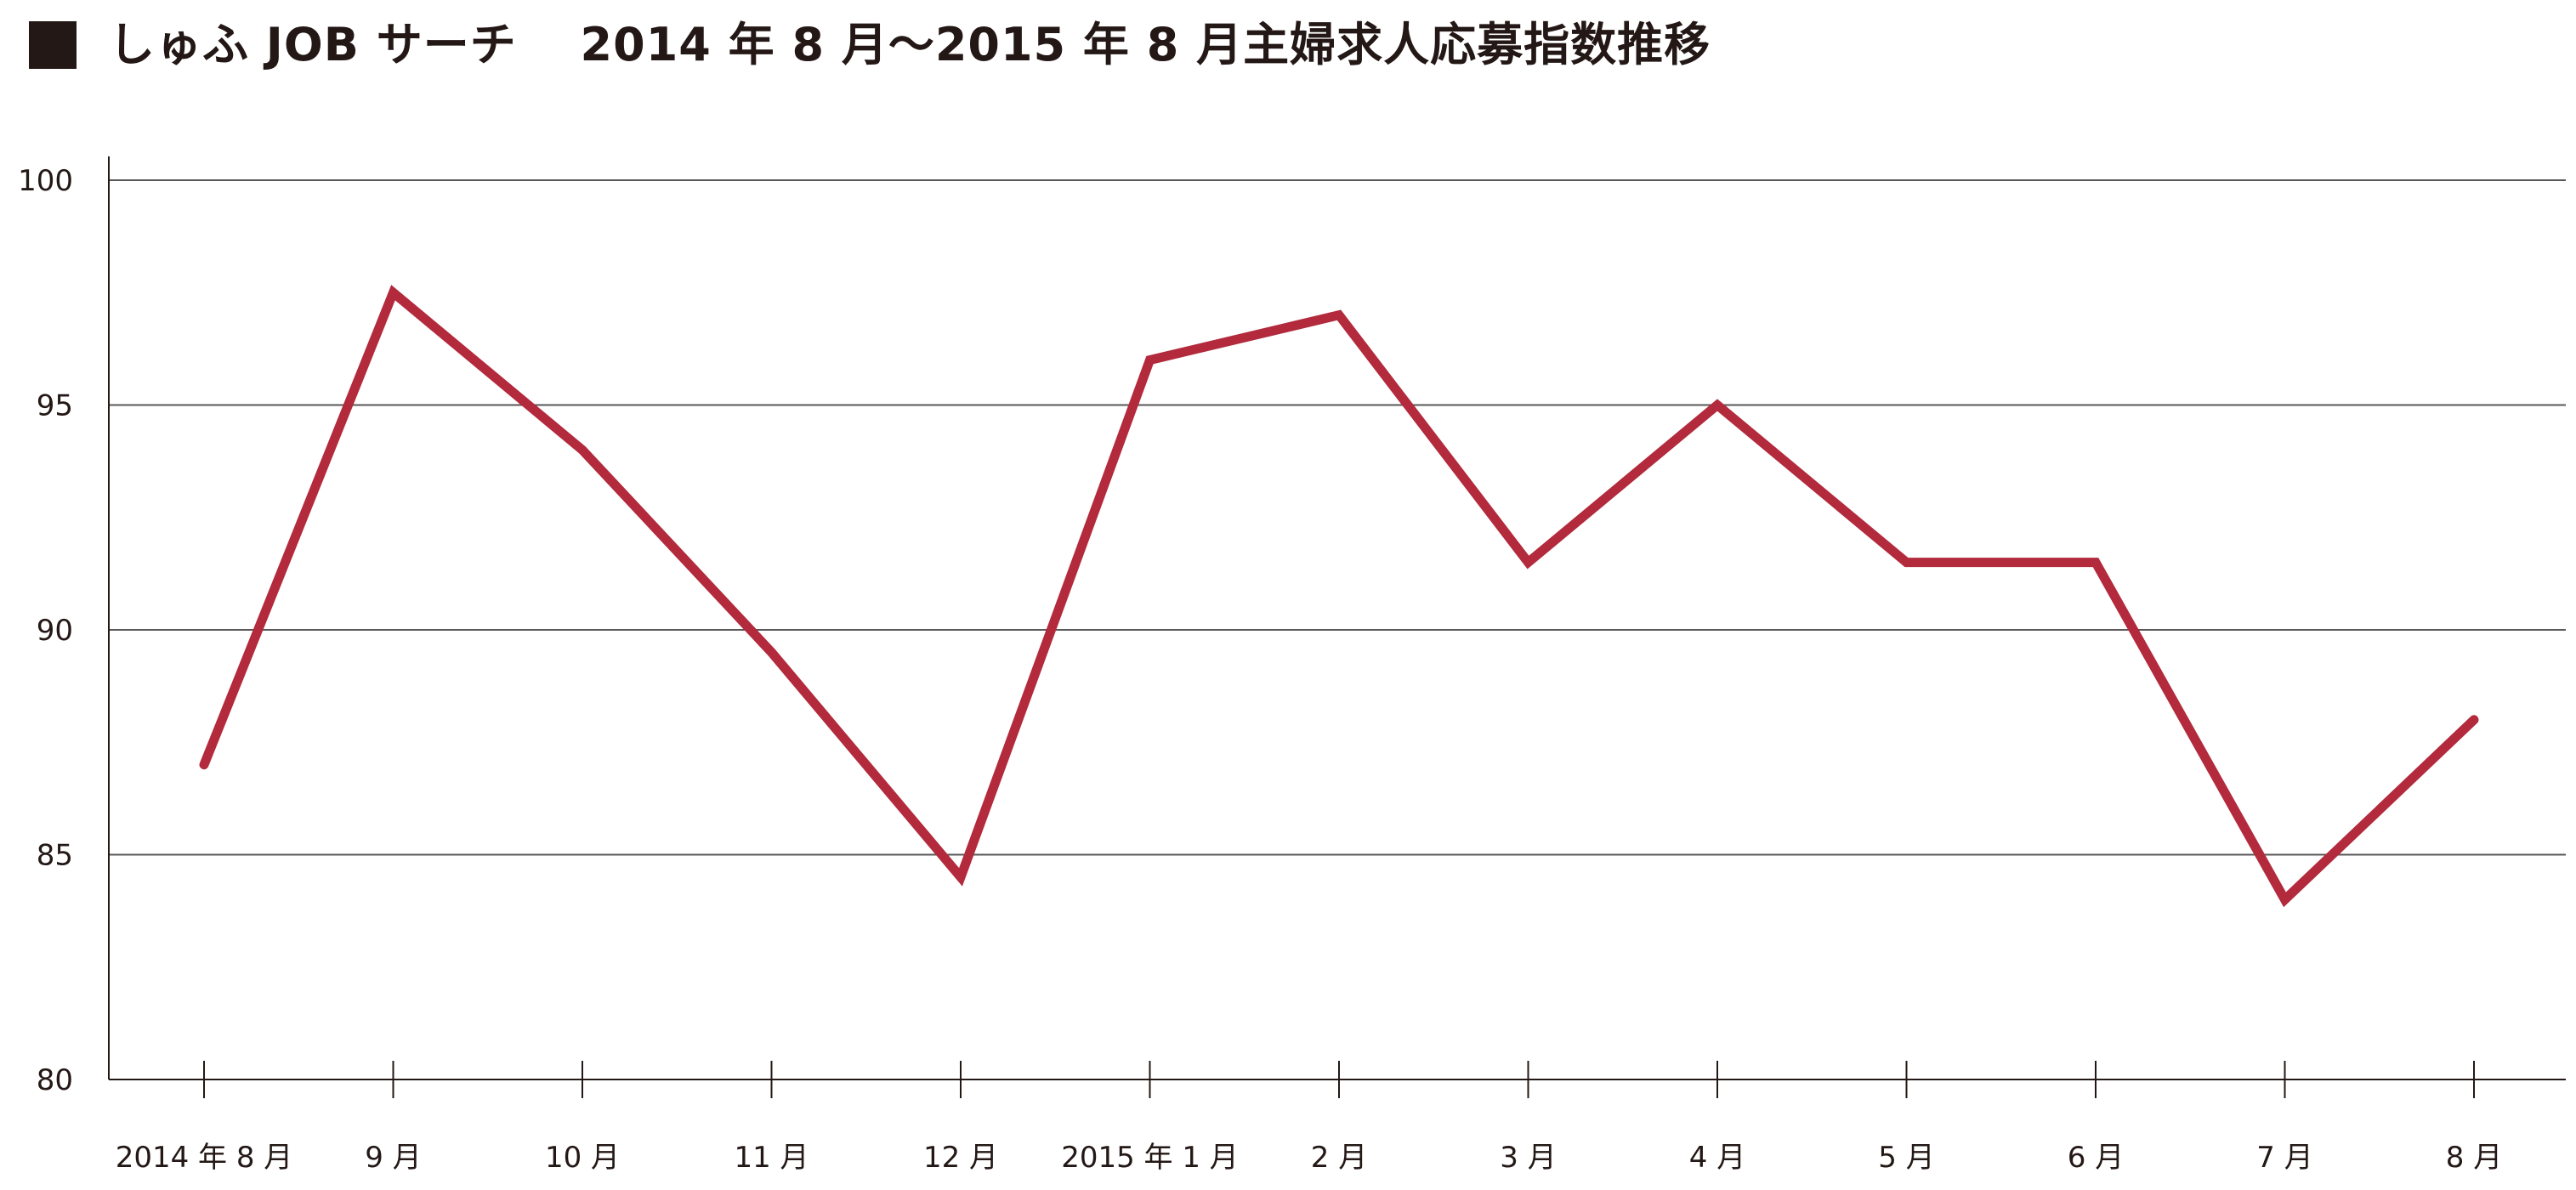  What do you see at coordinates (2284, 1158) in the screenshot?
I see `x-tick-label: 7 月` at bounding box center [2284, 1158].